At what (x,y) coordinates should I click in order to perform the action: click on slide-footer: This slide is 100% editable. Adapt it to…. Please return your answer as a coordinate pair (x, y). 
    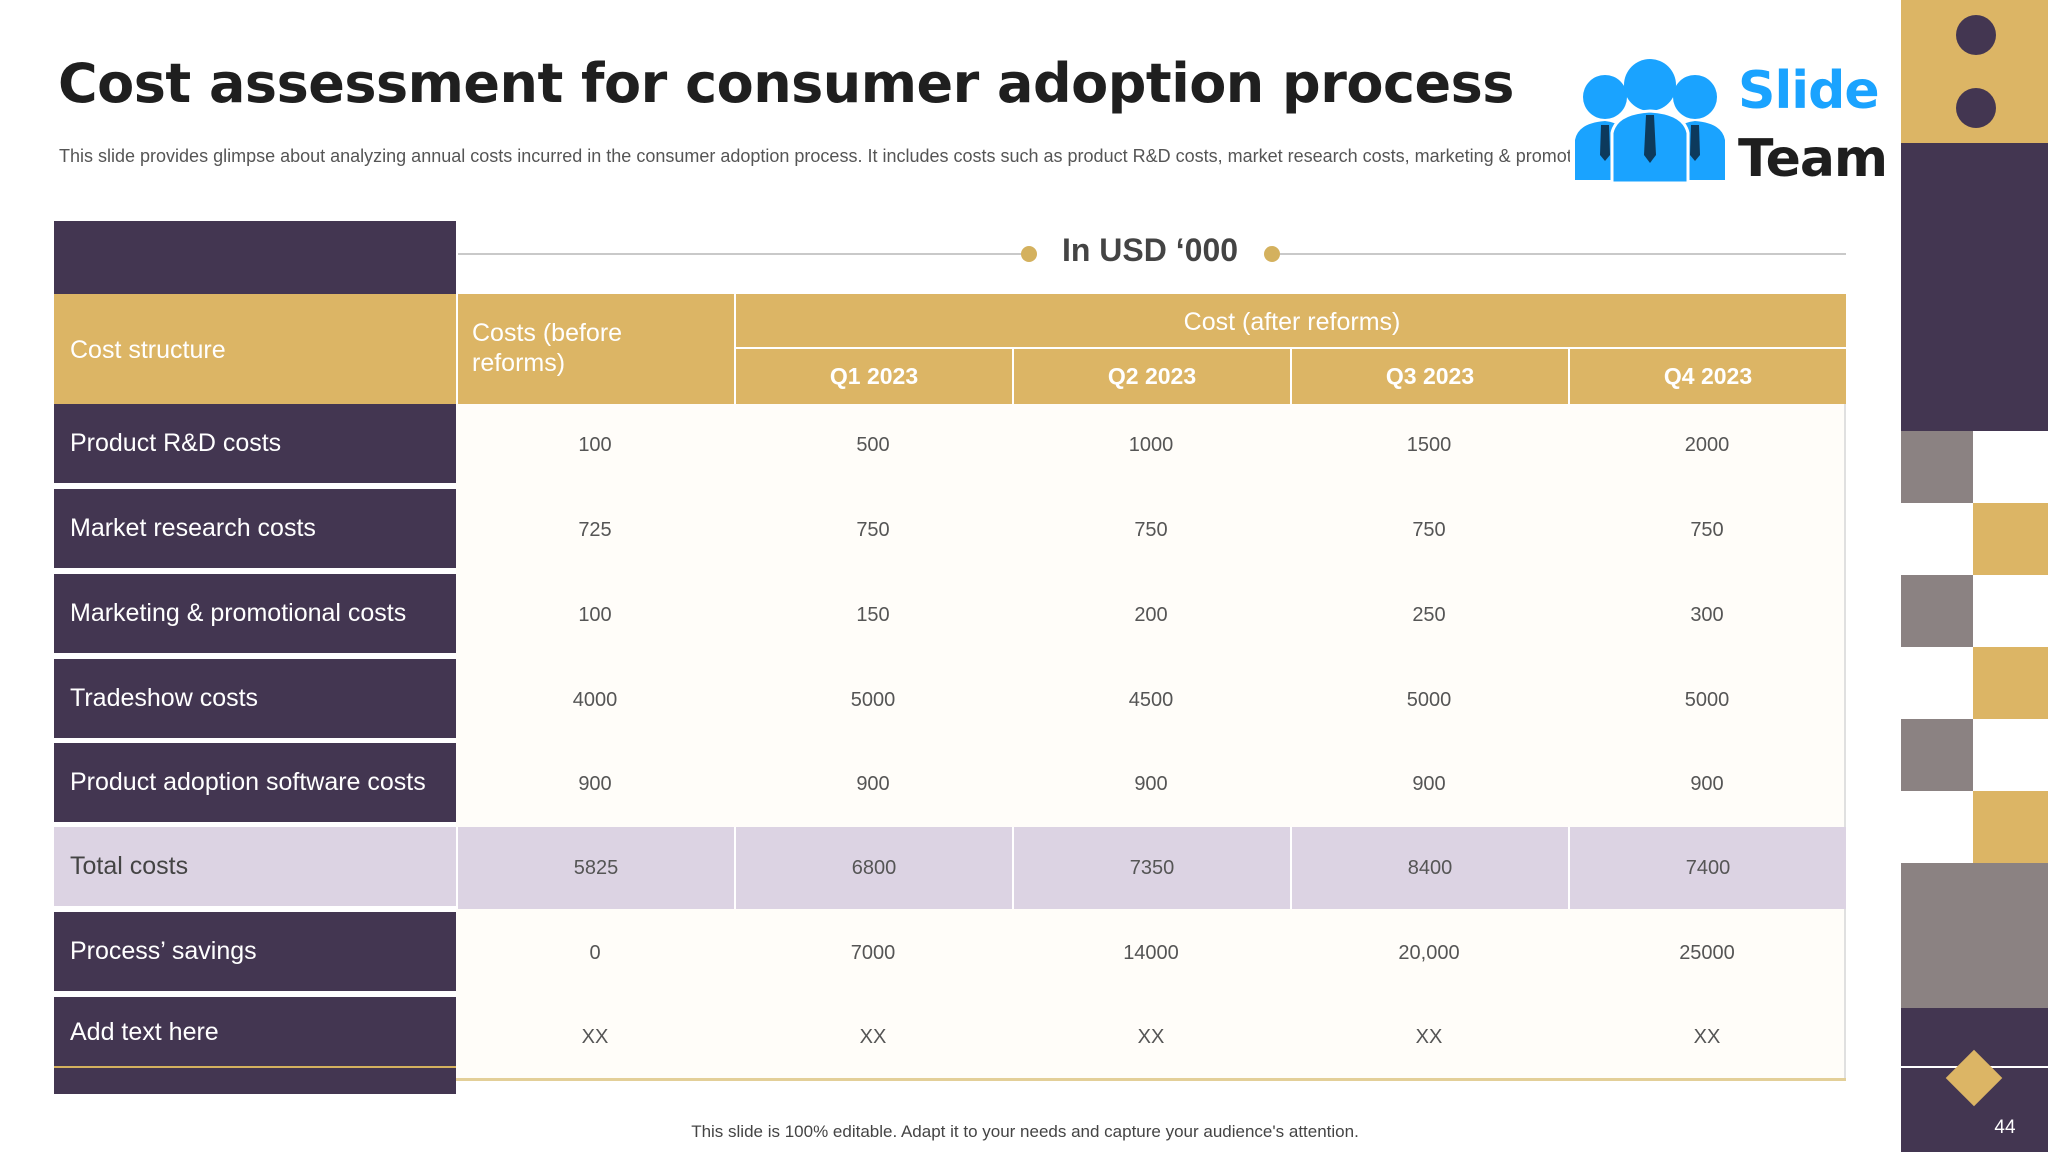
    Looking at the image, I should click on (1025, 1131).